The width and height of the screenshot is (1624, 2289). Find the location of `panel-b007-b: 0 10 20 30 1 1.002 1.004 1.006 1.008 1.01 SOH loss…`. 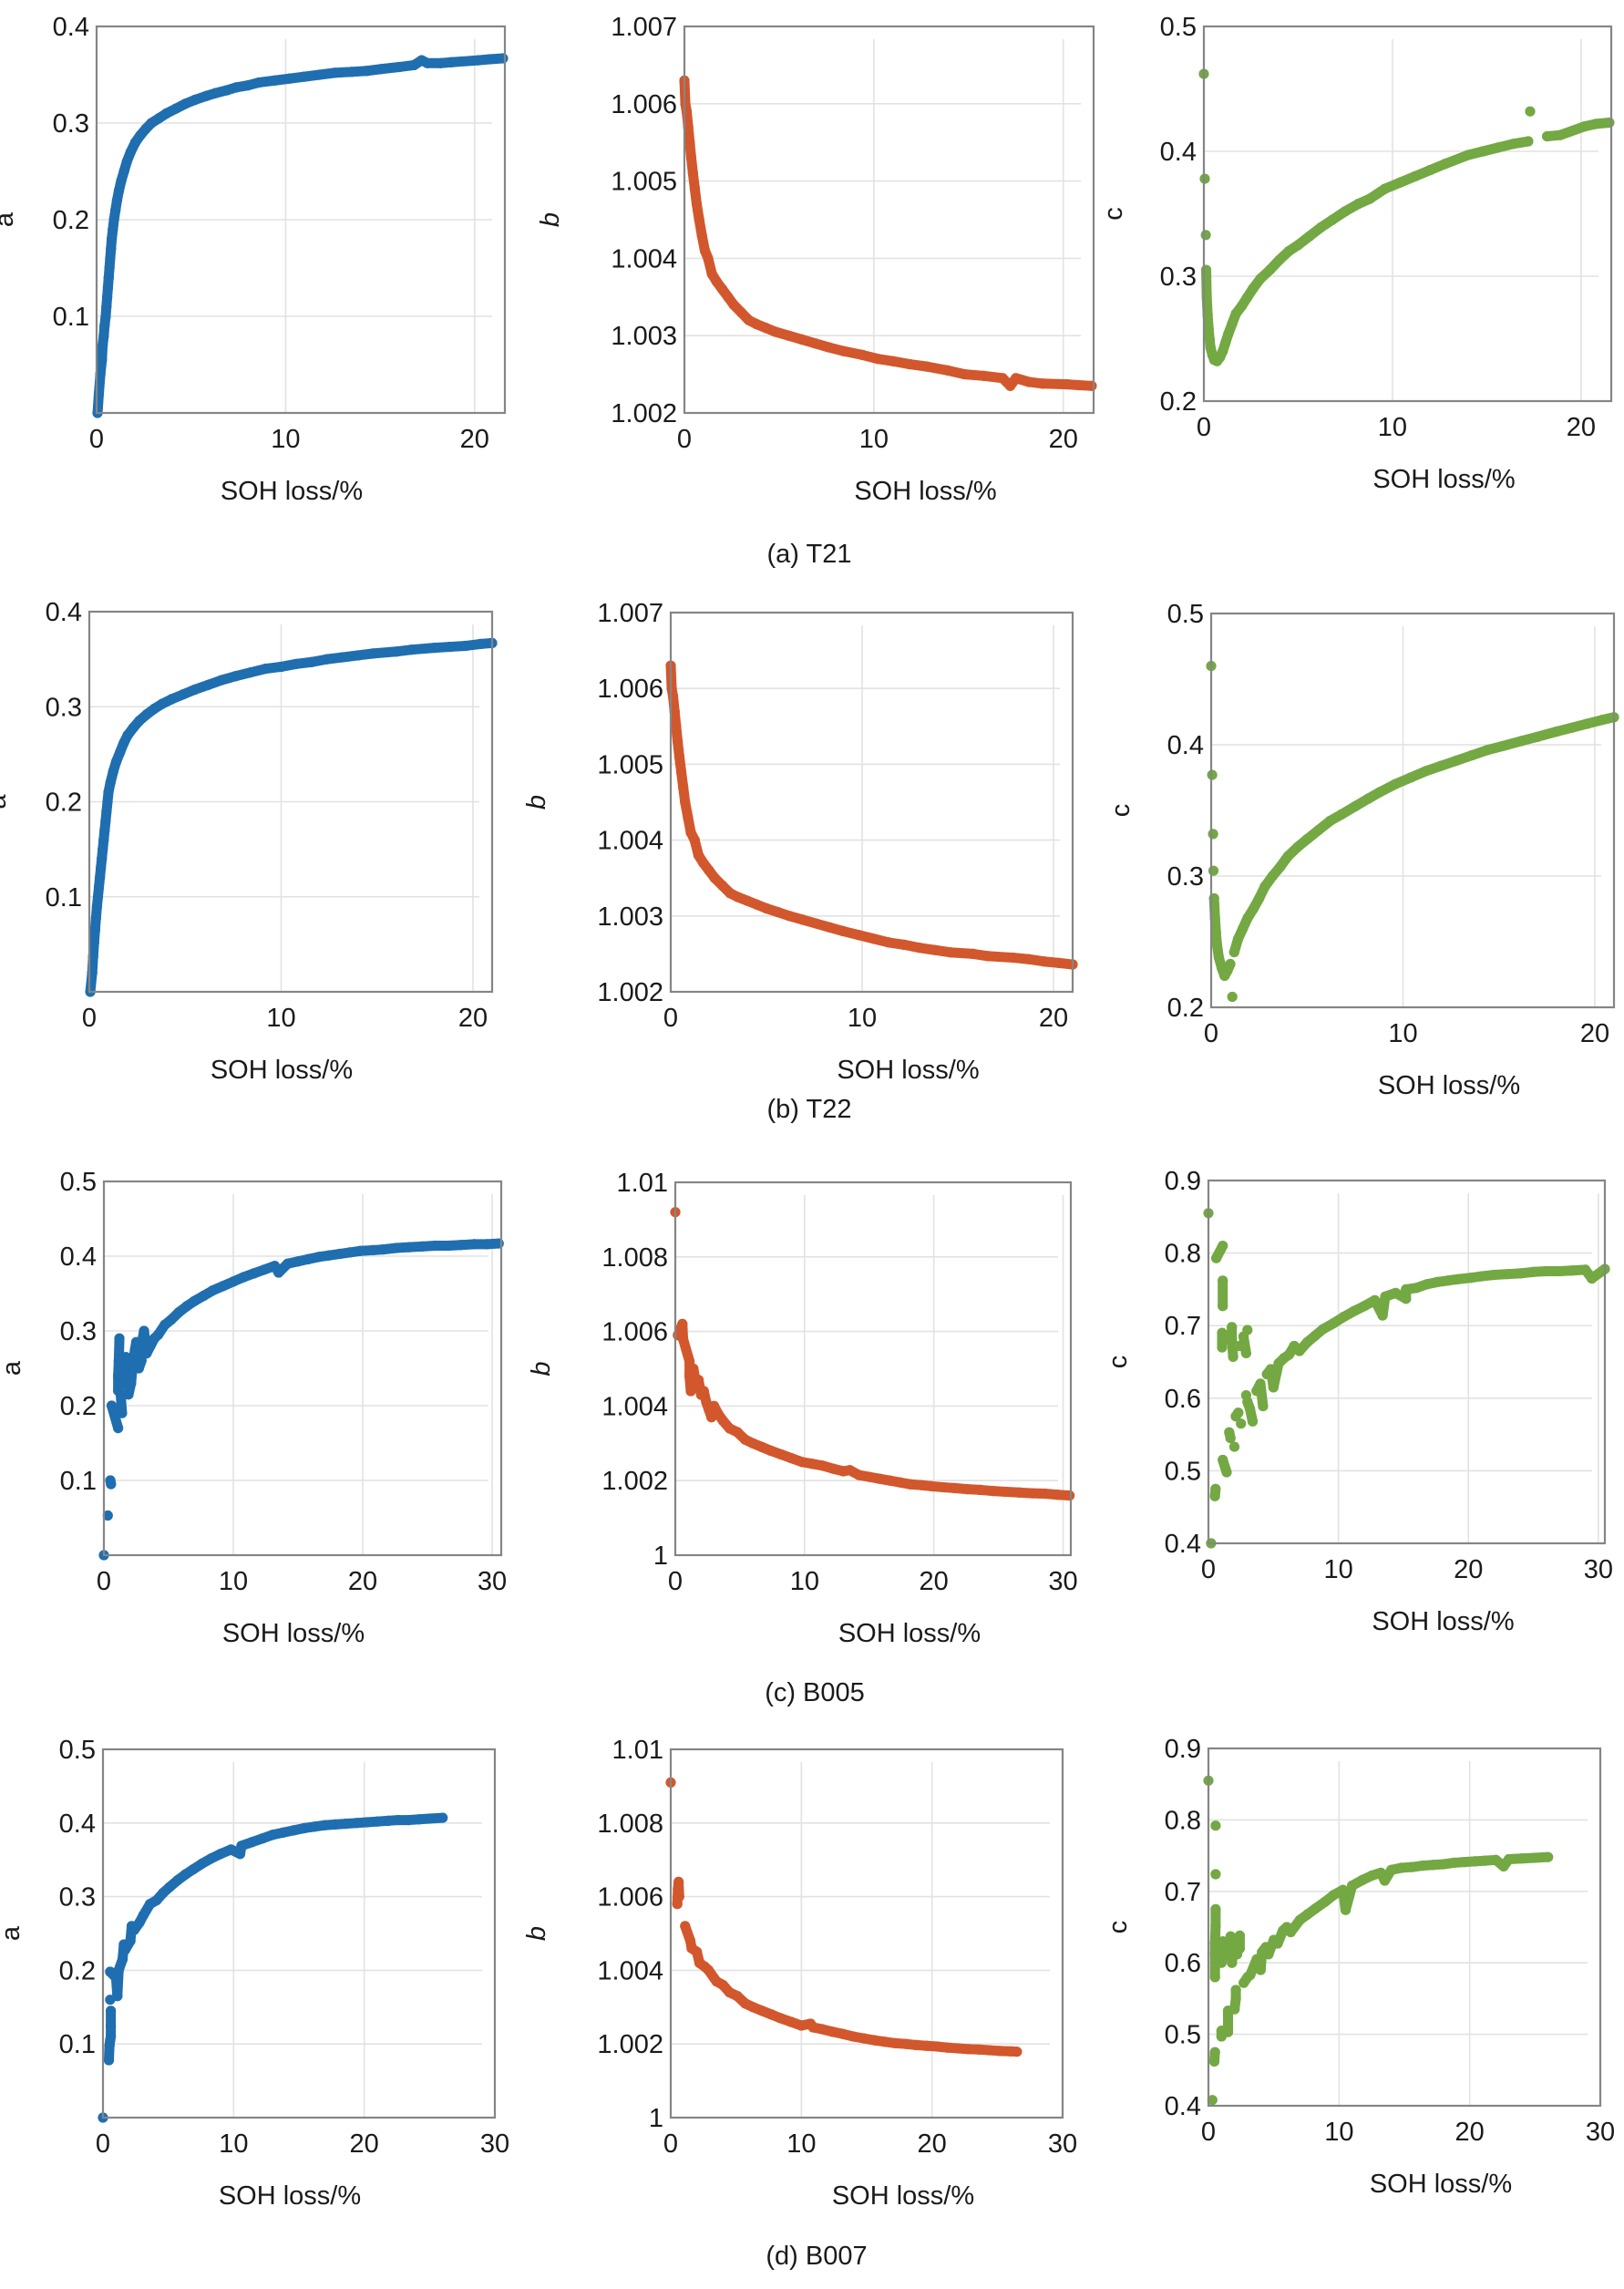

panel-b007-b: 0 10 20 30 1 1.002 1.004 1.006 1.008 1.01 SOH loss… is located at coordinates (799, 1973).